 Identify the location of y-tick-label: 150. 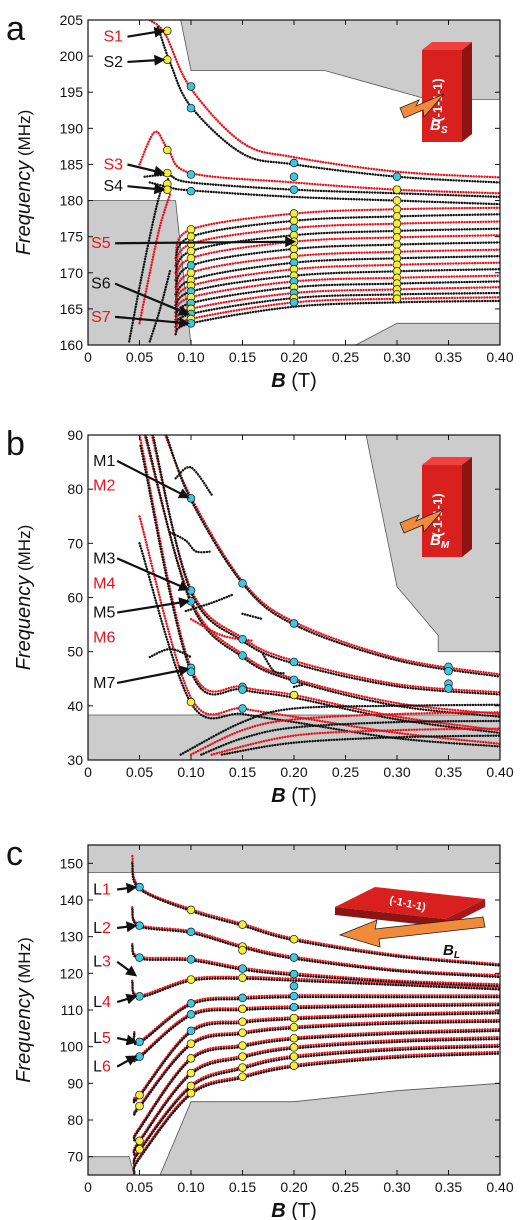
(72, 863).